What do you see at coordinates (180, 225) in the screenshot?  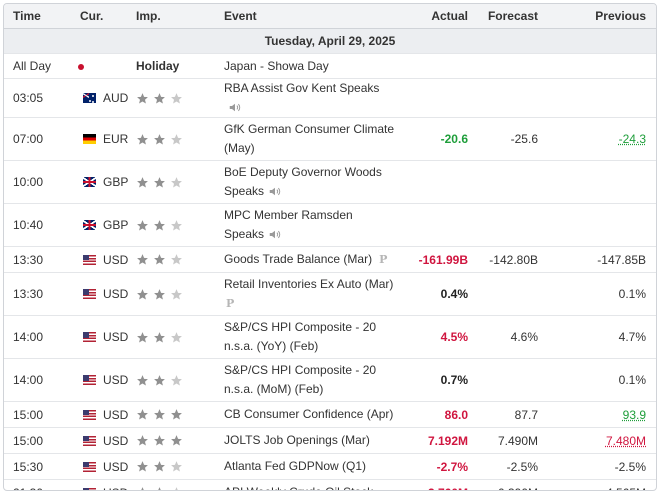 I see `importance-stars` at bounding box center [180, 225].